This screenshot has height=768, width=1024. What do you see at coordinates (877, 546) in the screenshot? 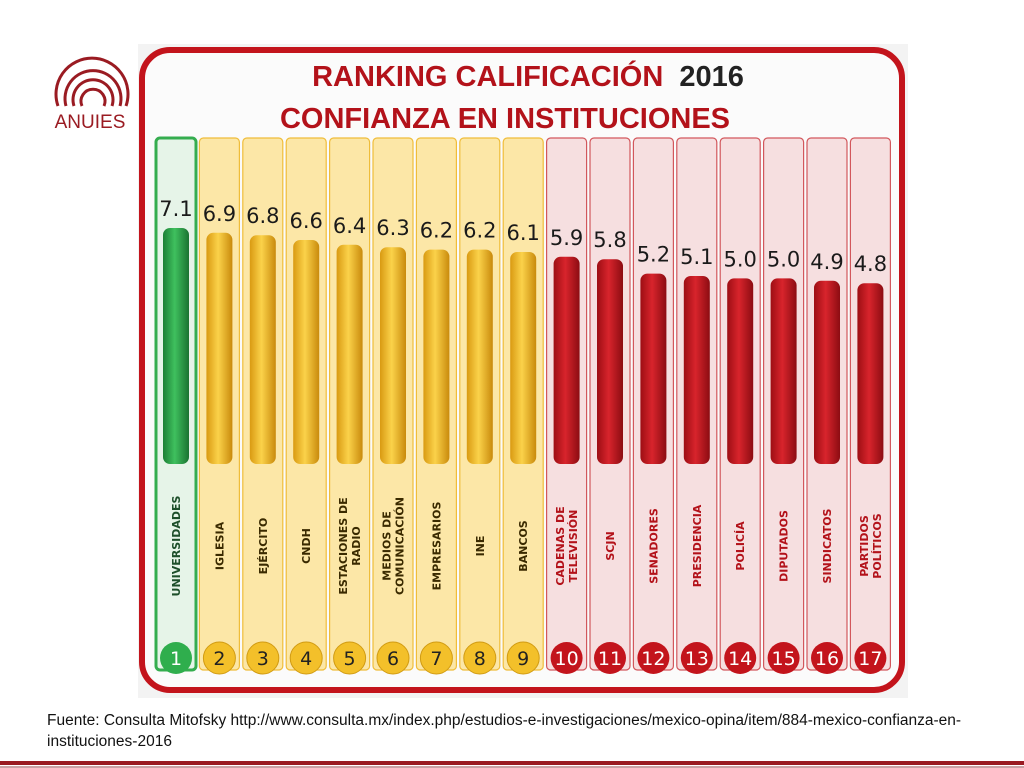
I see `category-label-line: POLÍTICOS` at bounding box center [877, 546].